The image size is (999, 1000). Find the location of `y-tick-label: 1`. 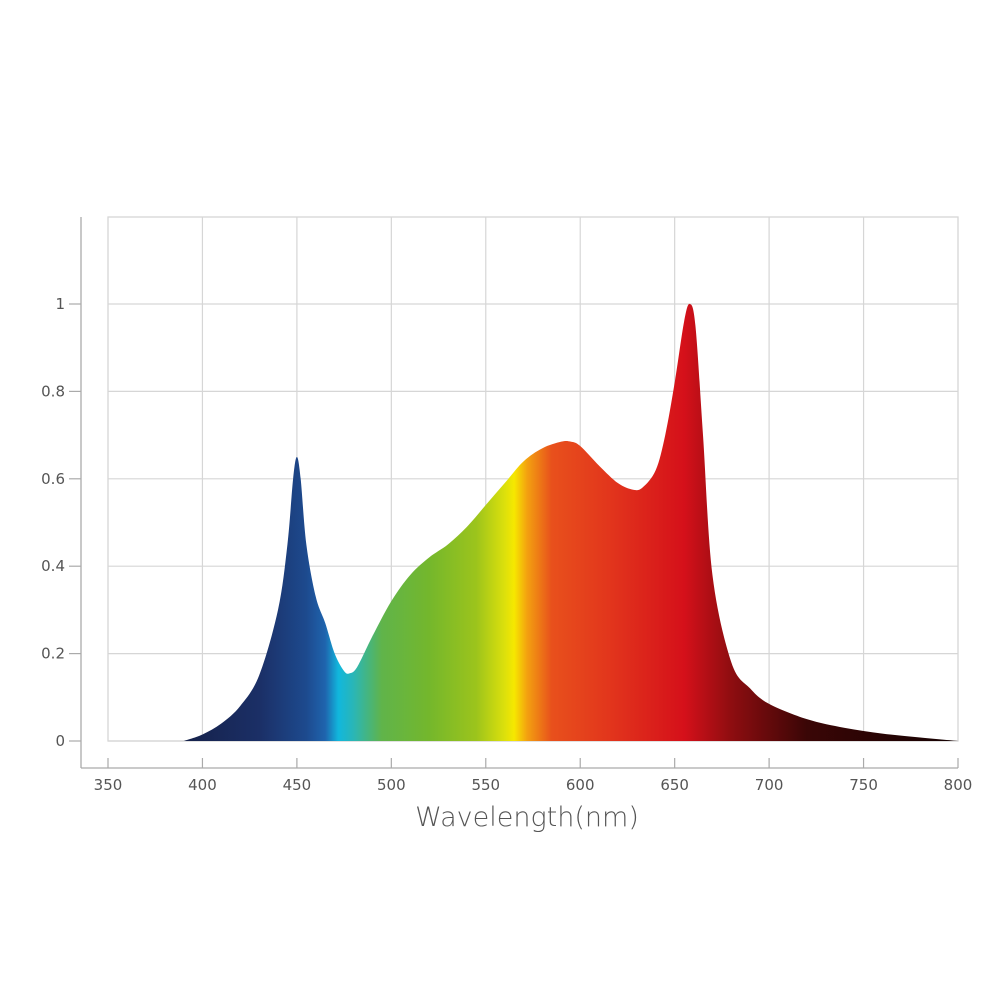

y-tick-label: 1 is located at coordinates (60, 304).